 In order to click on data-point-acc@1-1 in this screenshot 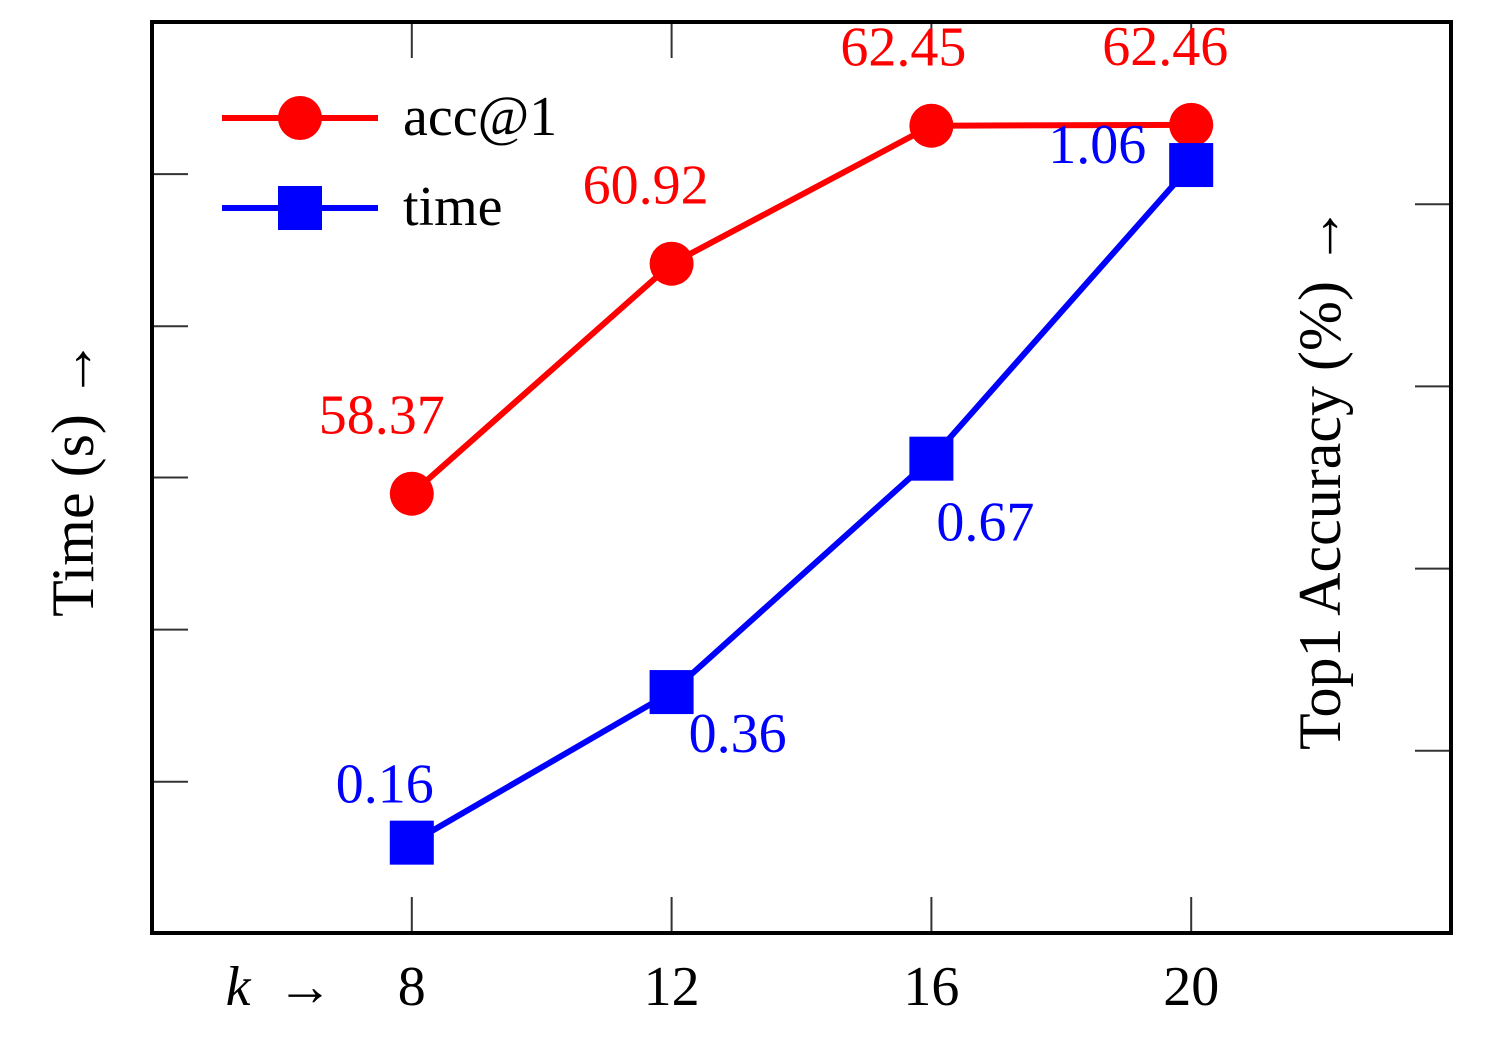, I will do `click(671, 263)`.